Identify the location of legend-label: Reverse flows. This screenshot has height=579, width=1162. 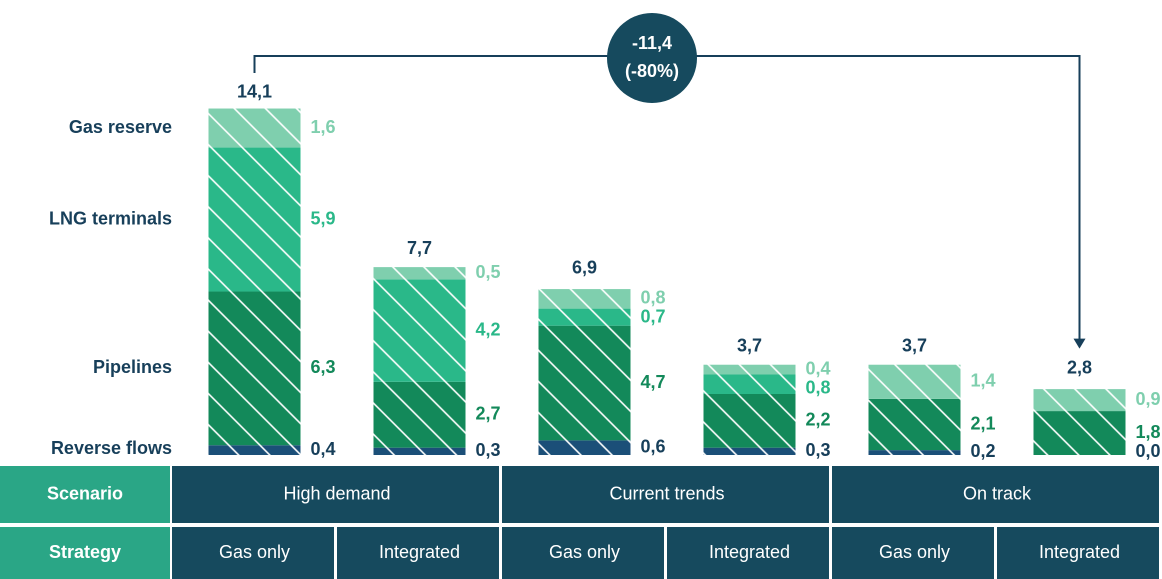
(111, 448).